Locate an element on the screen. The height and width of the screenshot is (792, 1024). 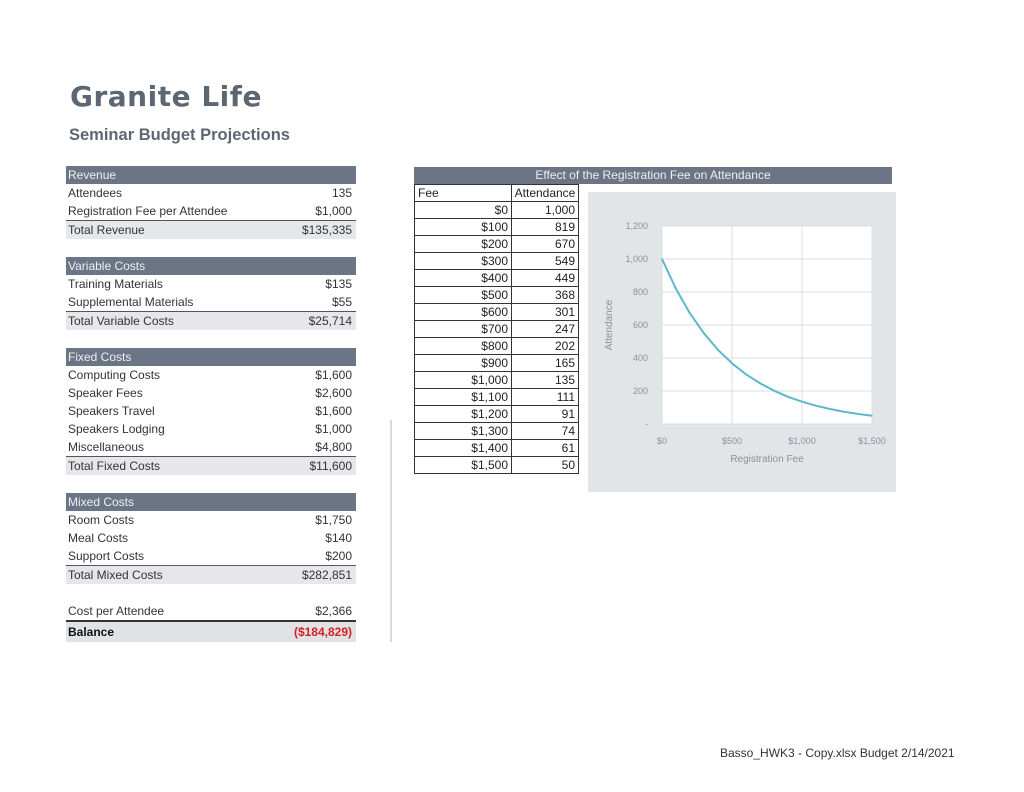
fee-cell: $700 is located at coordinates (463, 329).